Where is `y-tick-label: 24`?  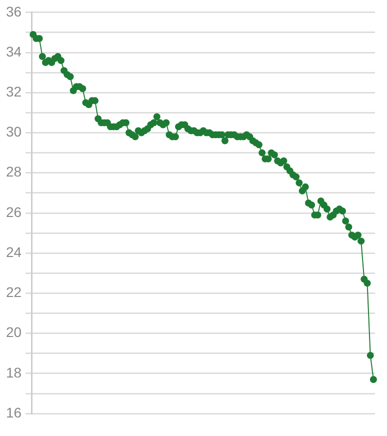 y-tick-label: 24 is located at coordinates (14, 252).